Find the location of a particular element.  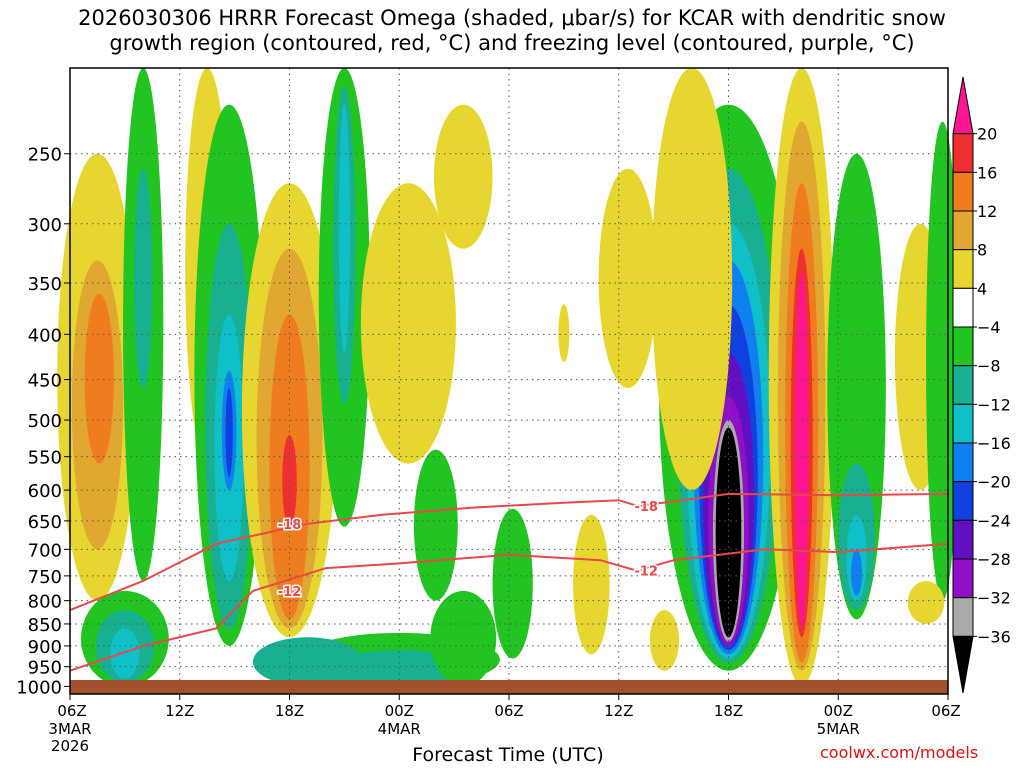

contour-label-1-1: -12 is located at coordinates (646, 572).